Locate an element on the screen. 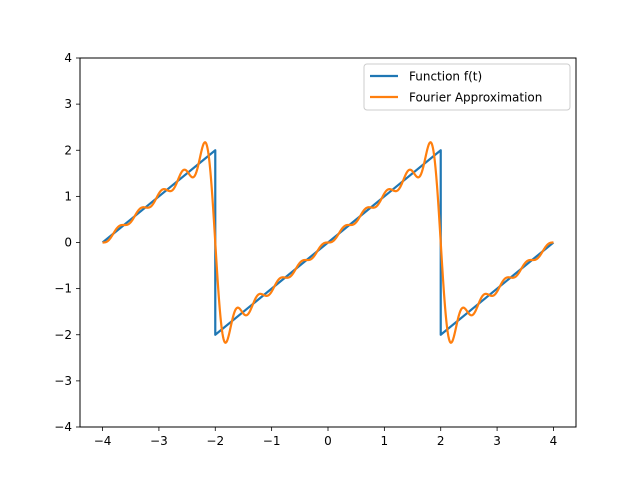 The height and width of the screenshot is (480, 640). x-tick-label: 3 is located at coordinates (497, 441).